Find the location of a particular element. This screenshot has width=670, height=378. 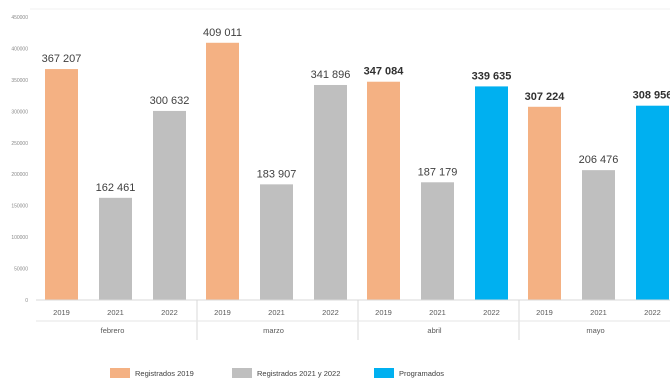

y-tick-label: 100000 is located at coordinates (19, 238).